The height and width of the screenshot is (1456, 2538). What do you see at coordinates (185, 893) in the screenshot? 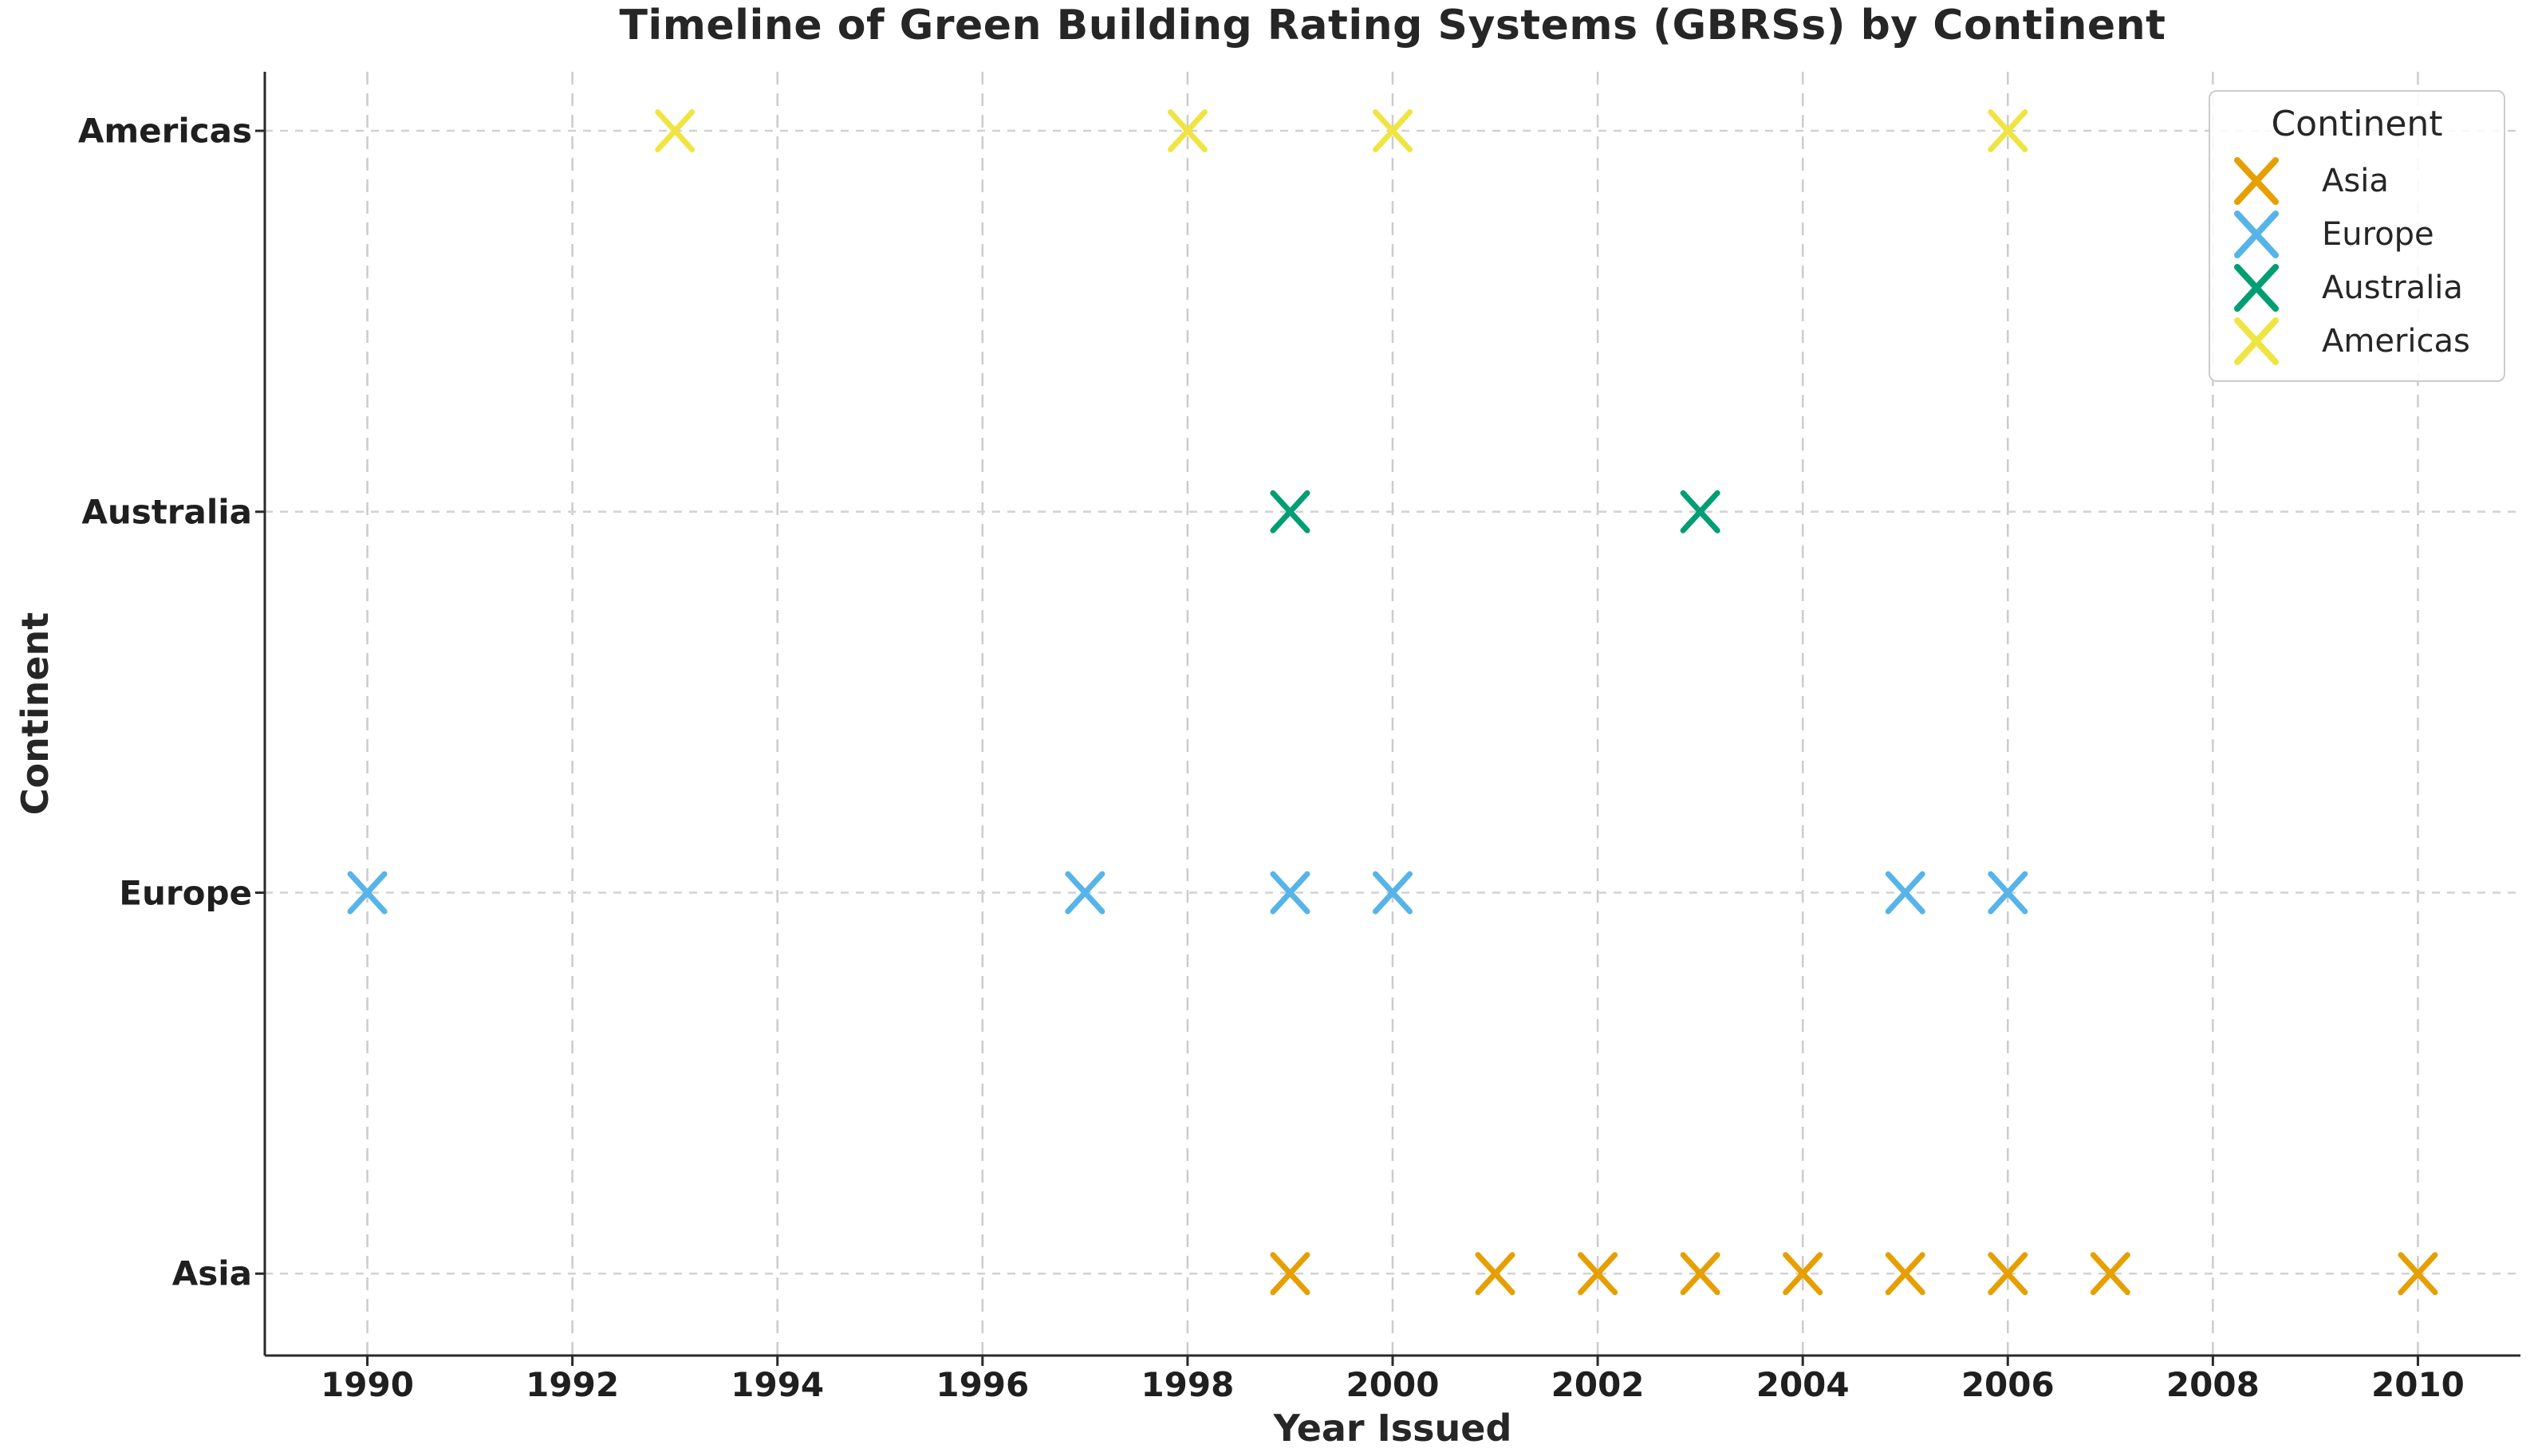
I see `y-tick-label: Europe` at bounding box center [185, 893].